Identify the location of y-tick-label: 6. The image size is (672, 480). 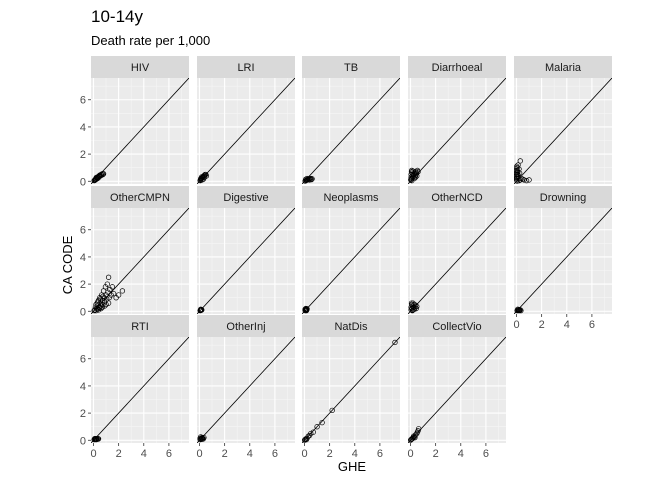
(83, 360).